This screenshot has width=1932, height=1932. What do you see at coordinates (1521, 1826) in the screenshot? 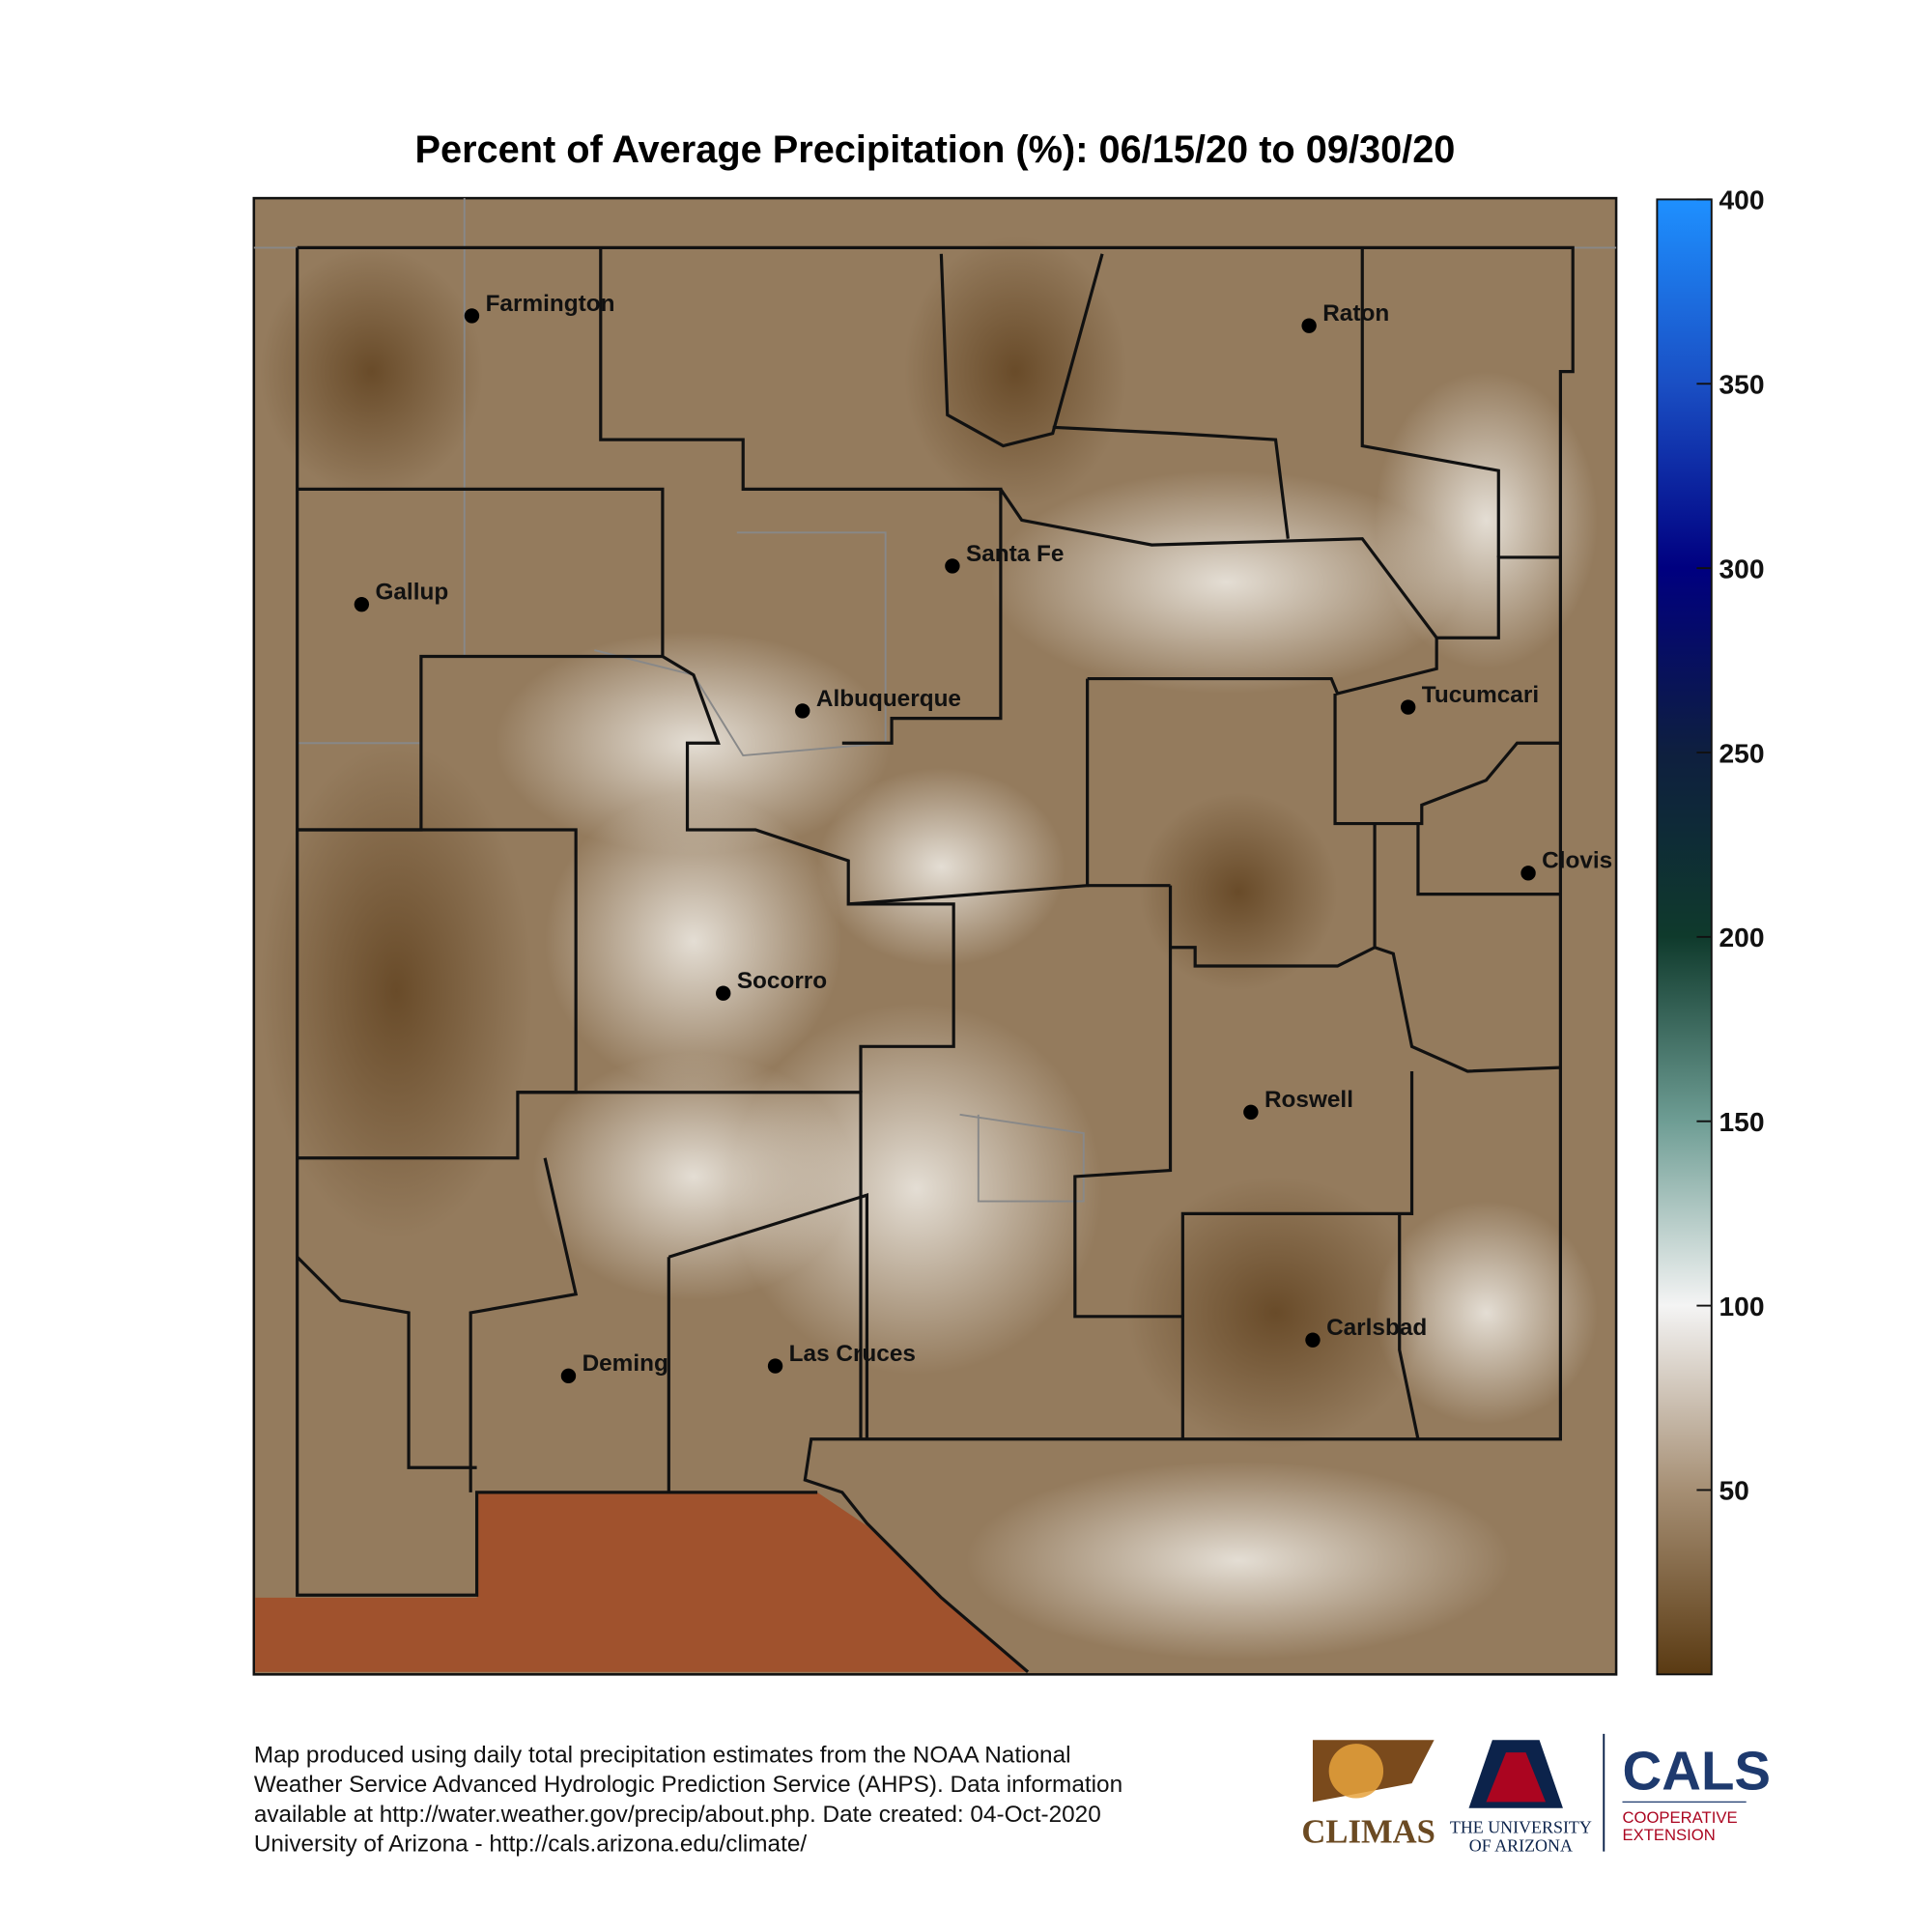
I see `logo-ua: THE UNIVERSITY` at bounding box center [1521, 1826].